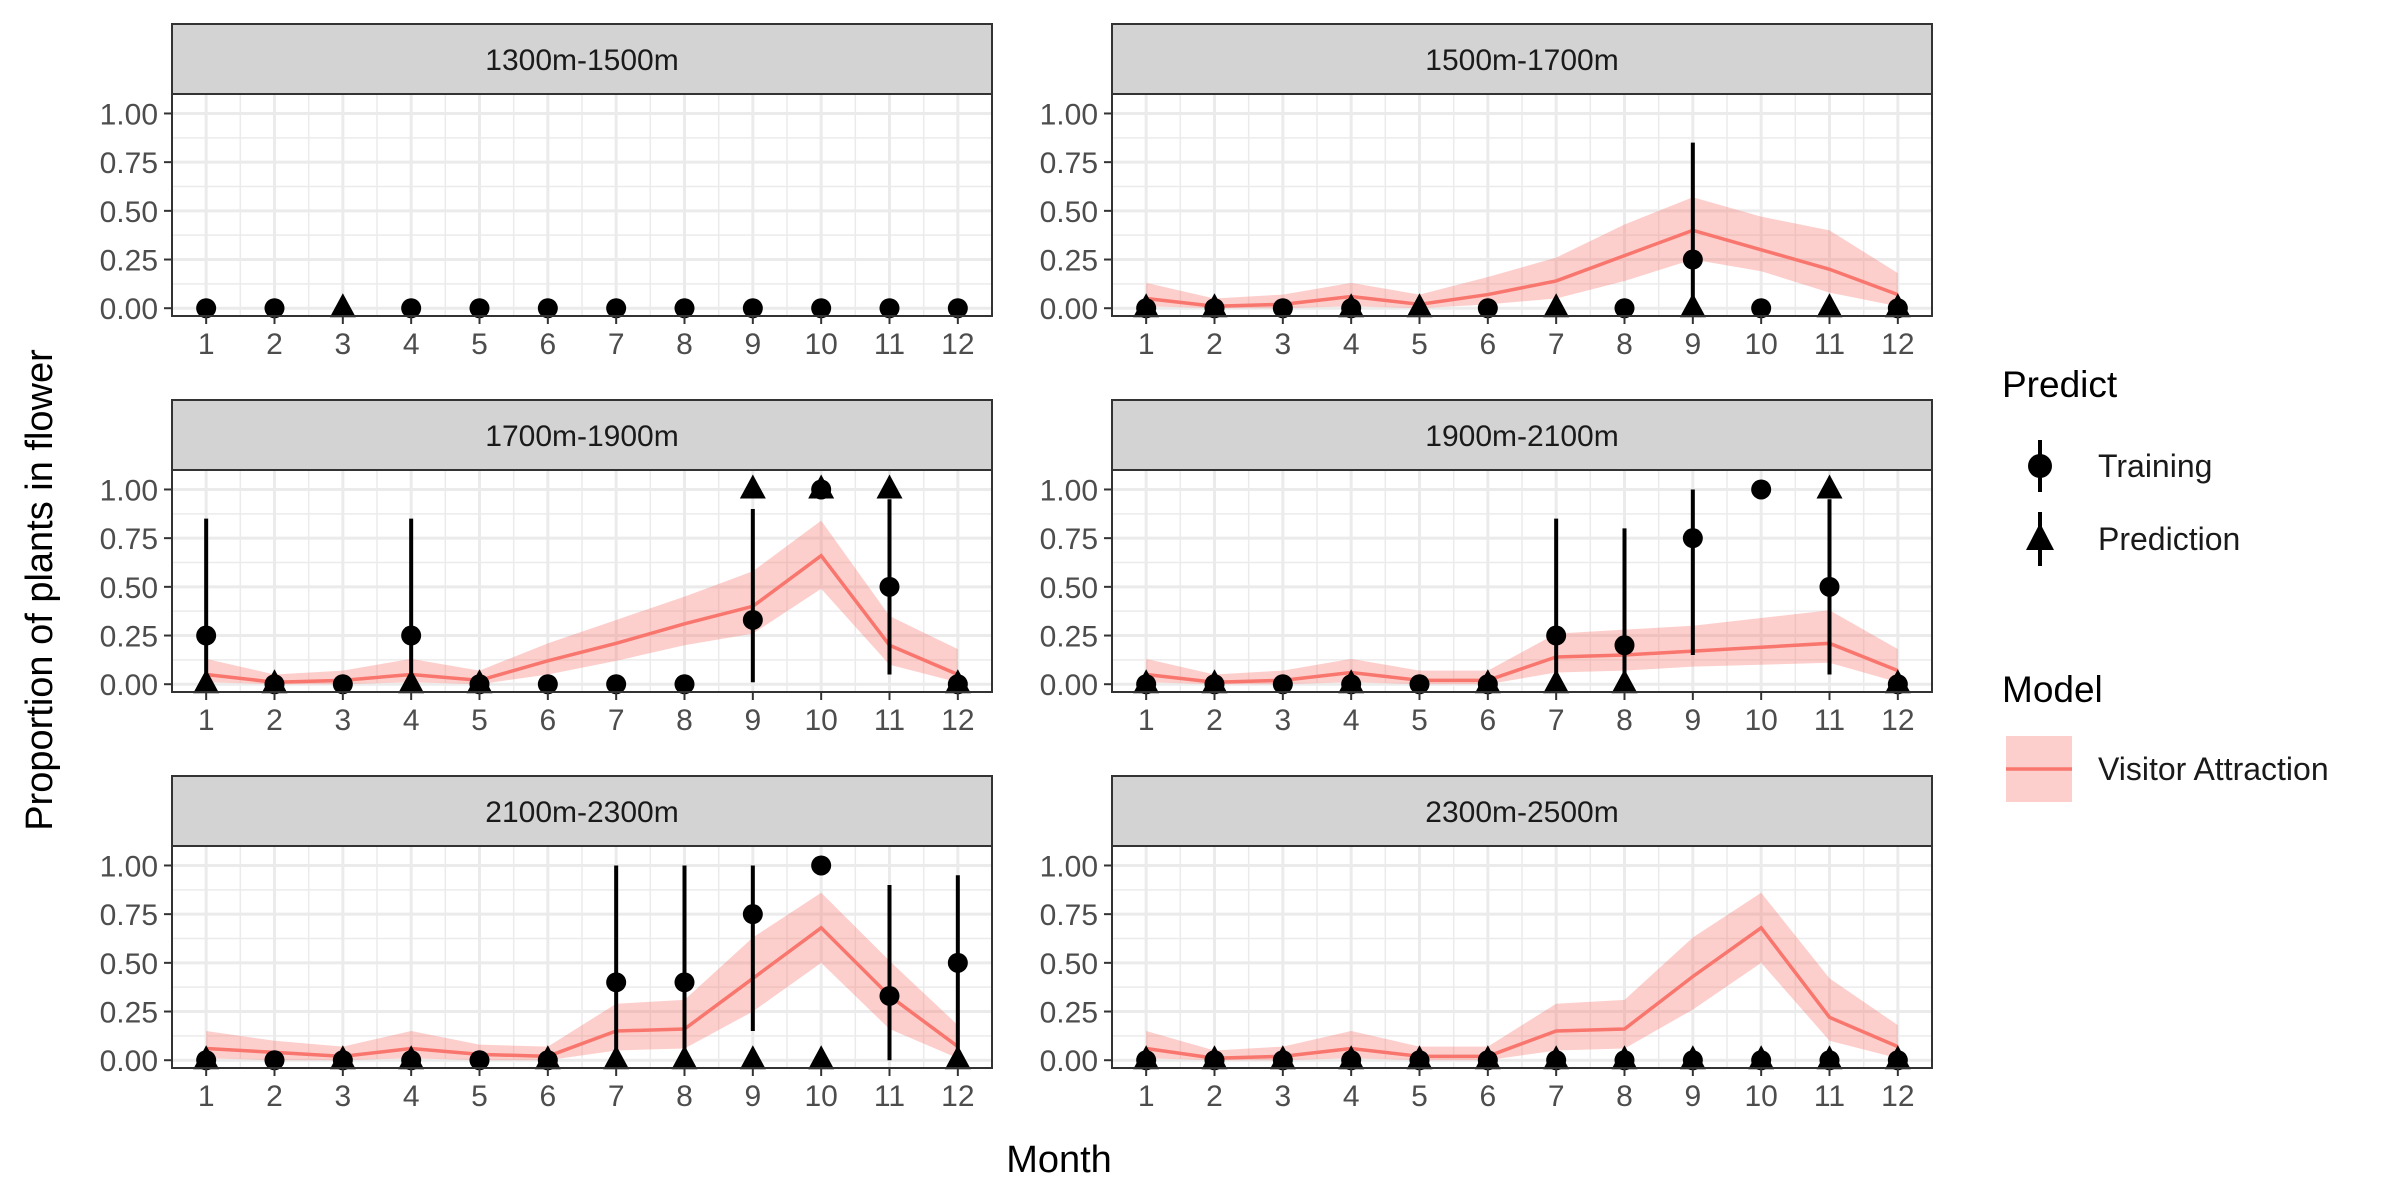 This screenshot has height=1200, width=2400. Describe the element at coordinates (752, 1096) in the screenshot. I see `x-tick-label: 9` at that location.